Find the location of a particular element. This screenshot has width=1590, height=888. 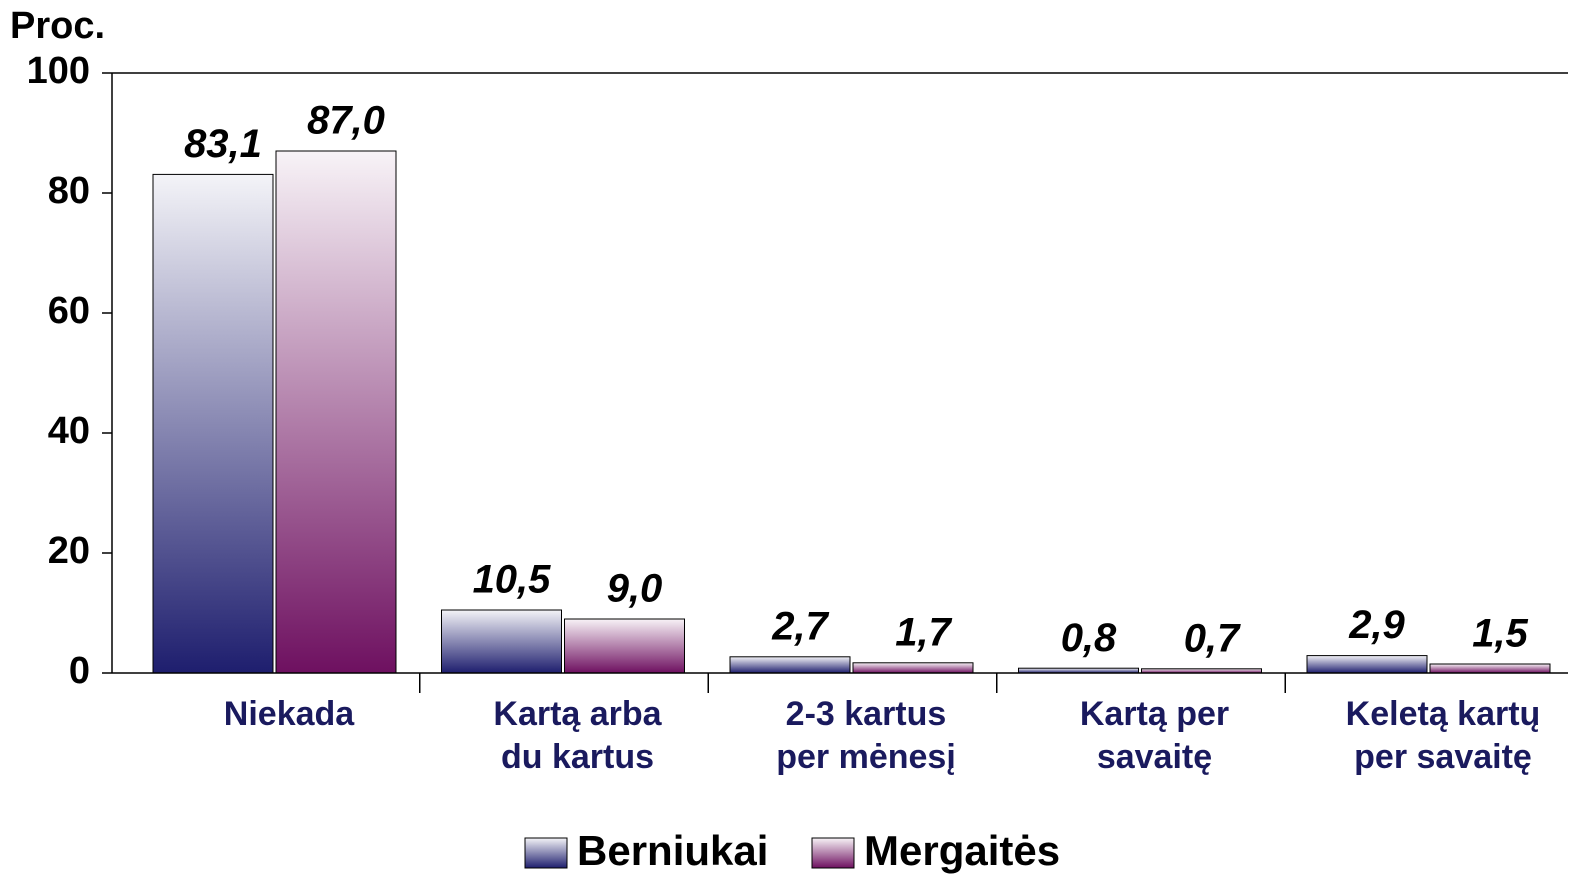

value-label: 87,0 is located at coordinates (346, 121).